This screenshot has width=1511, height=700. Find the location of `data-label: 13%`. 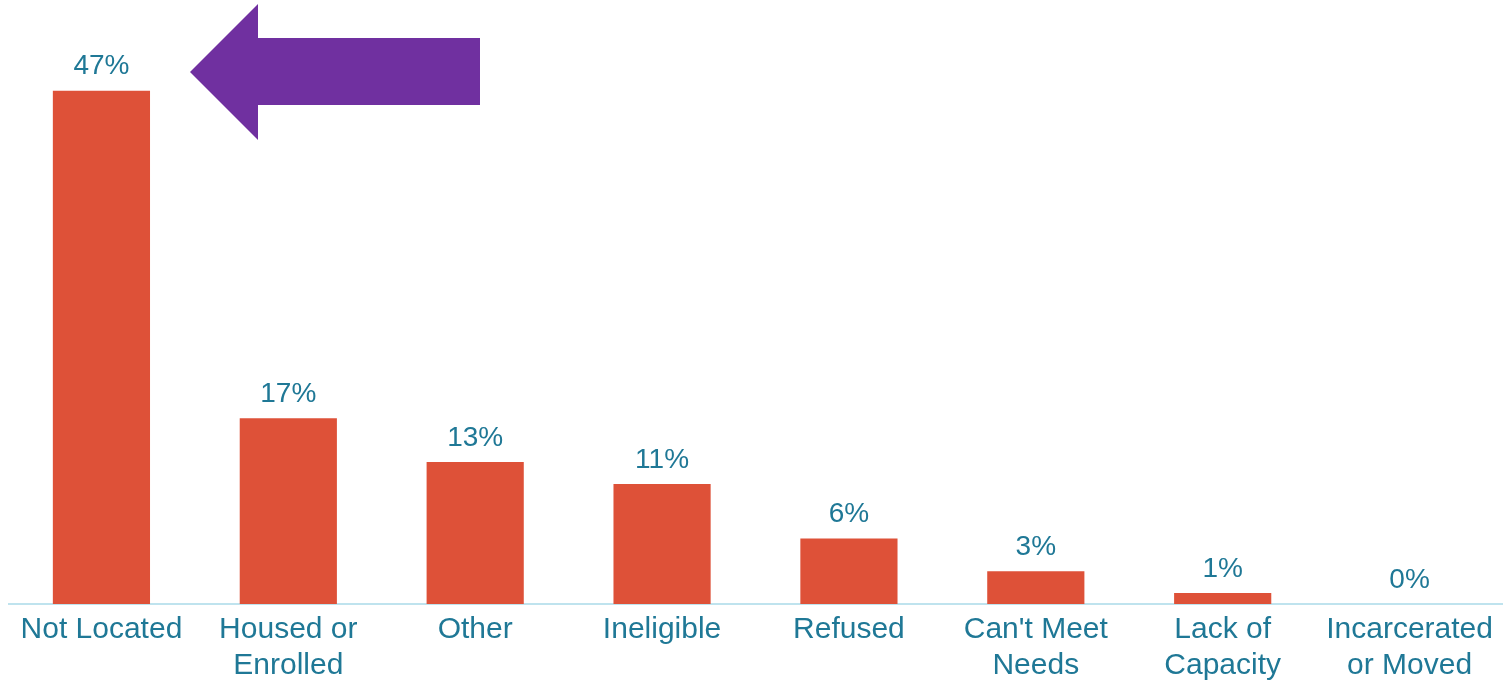

data-label: 13% is located at coordinates (475, 436).